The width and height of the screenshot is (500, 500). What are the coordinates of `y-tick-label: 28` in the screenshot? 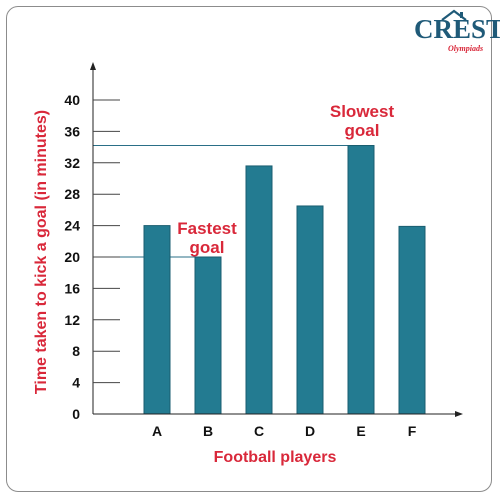 It's located at (72, 194).